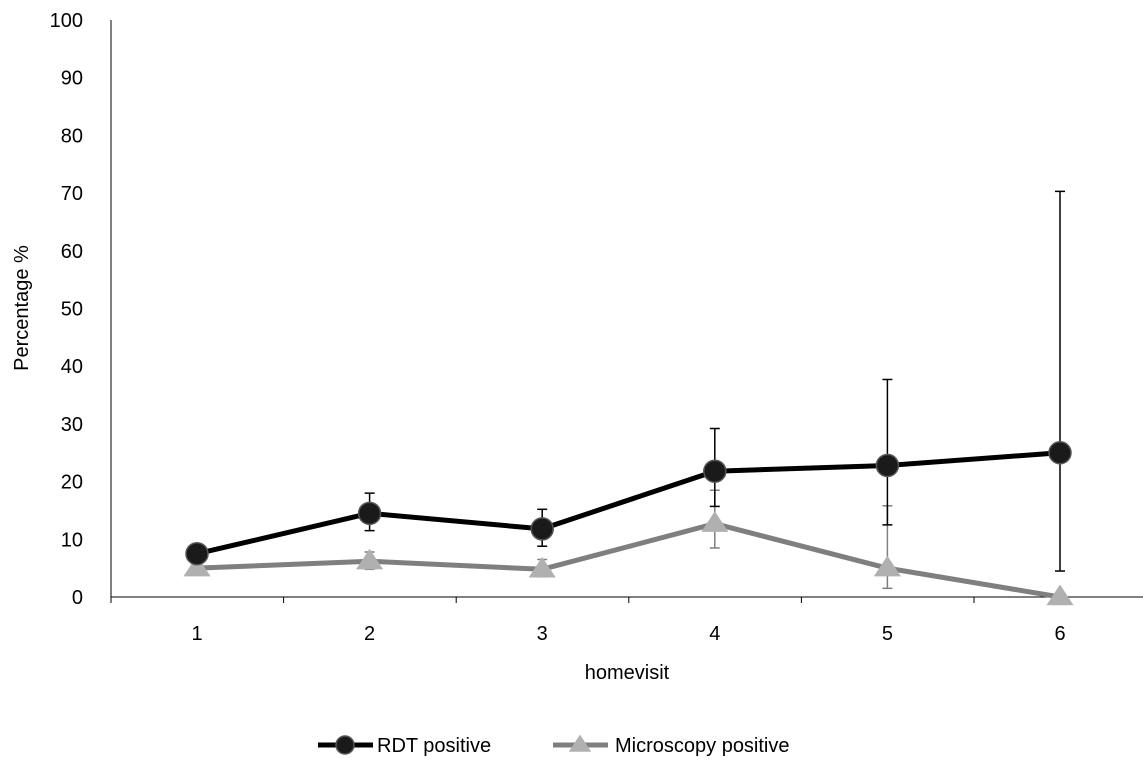 This screenshot has width=1143, height=762. I want to click on y-tick-label: 90, so click(72, 79).